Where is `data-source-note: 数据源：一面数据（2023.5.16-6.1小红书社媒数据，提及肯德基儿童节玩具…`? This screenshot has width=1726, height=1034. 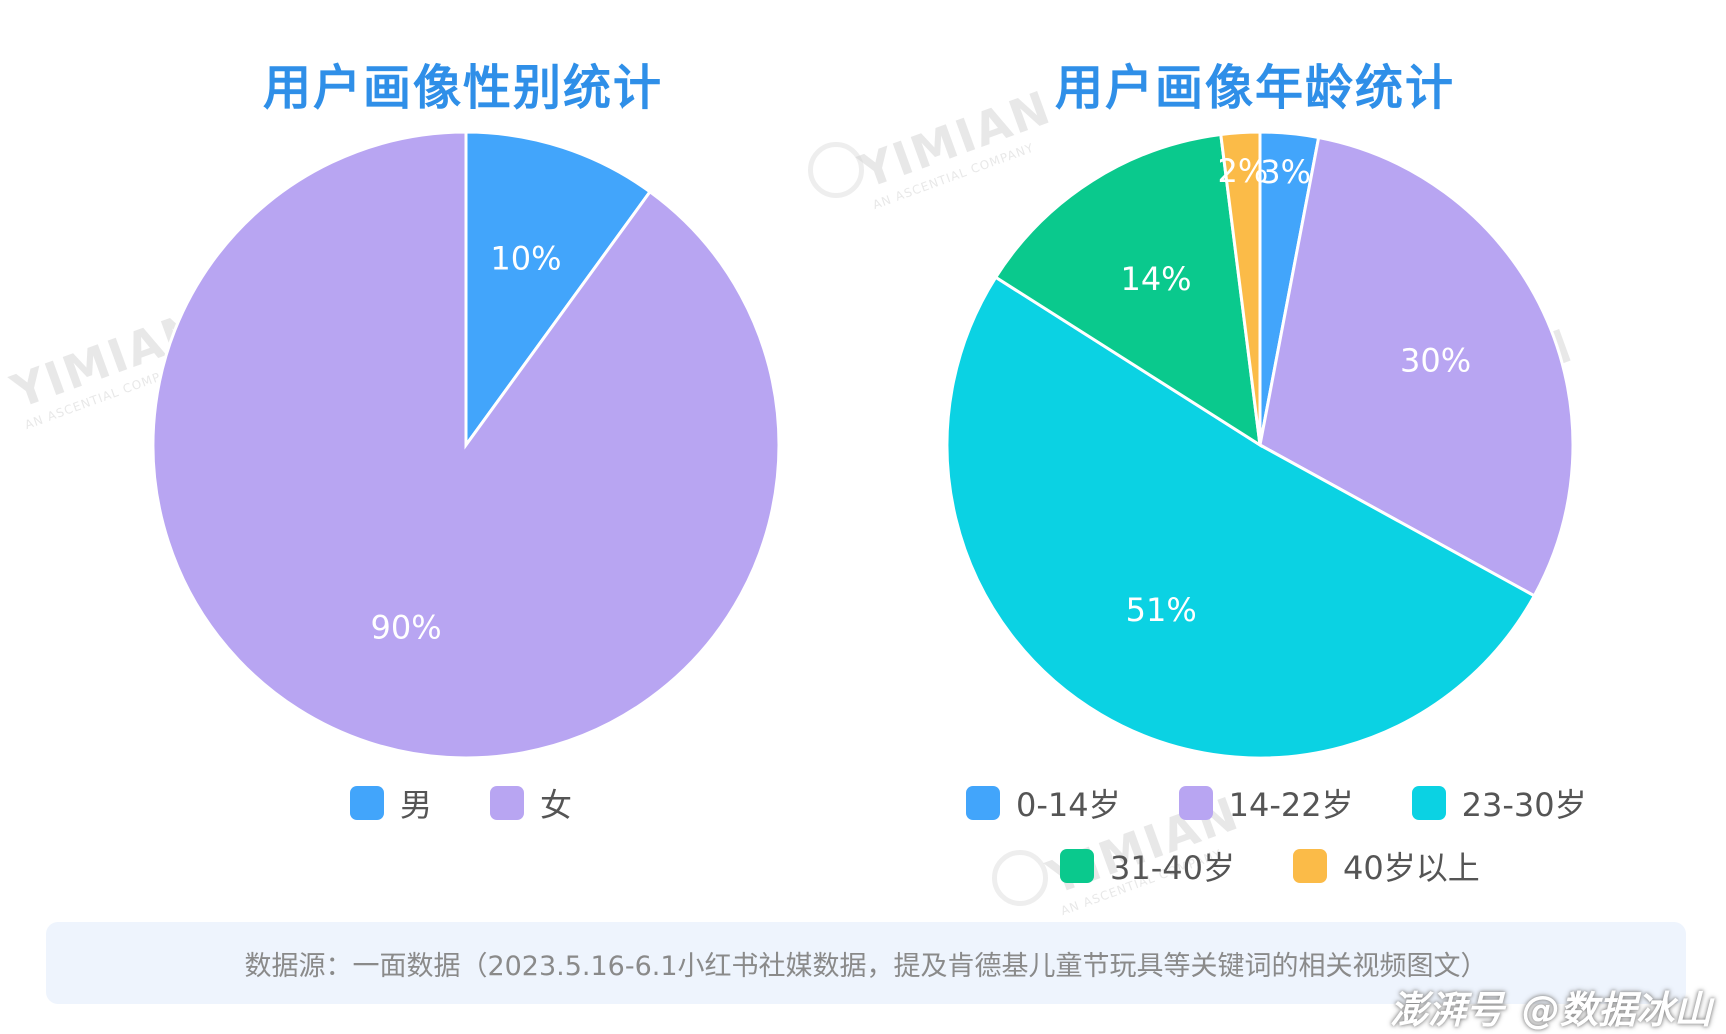 data-source-note: 数据源：一面数据（2023.5.16-6.1小红书社媒数据，提及肯德基儿童节玩具… is located at coordinates (866, 963).